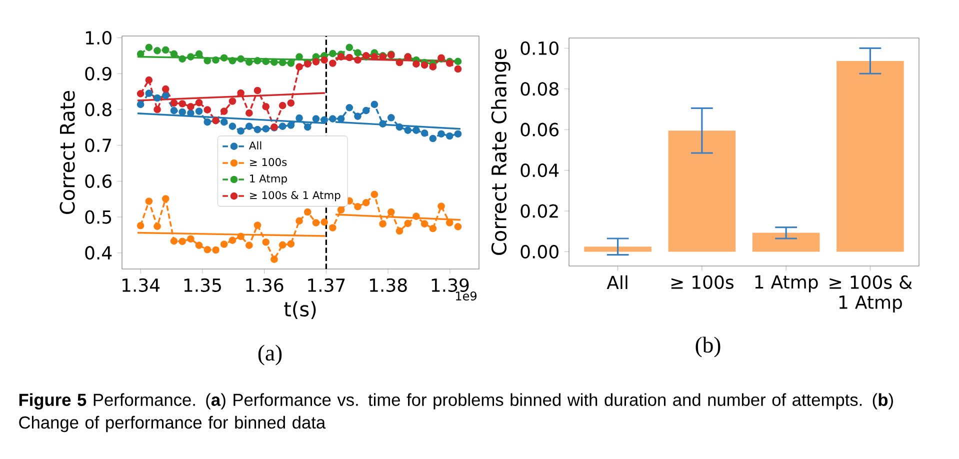 Image resolution: width=959 pixels, height=459 pixels. I want to click on y-tick-label: 0.04, so click(539, 171).